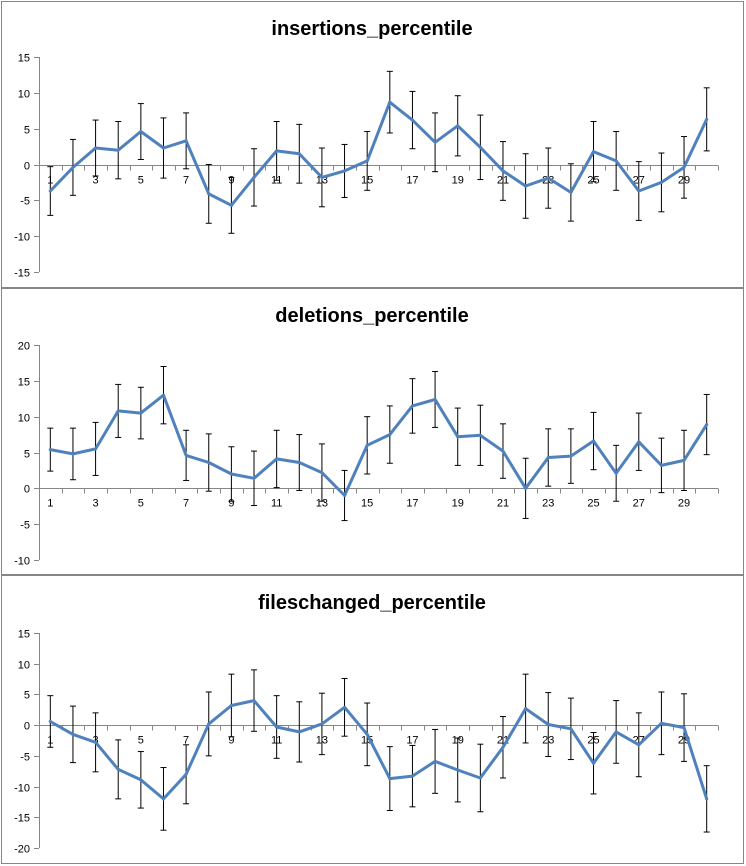 This screenshot has width=746, height=866. I want to click on y-tick-label: 10, so click(24, 95).